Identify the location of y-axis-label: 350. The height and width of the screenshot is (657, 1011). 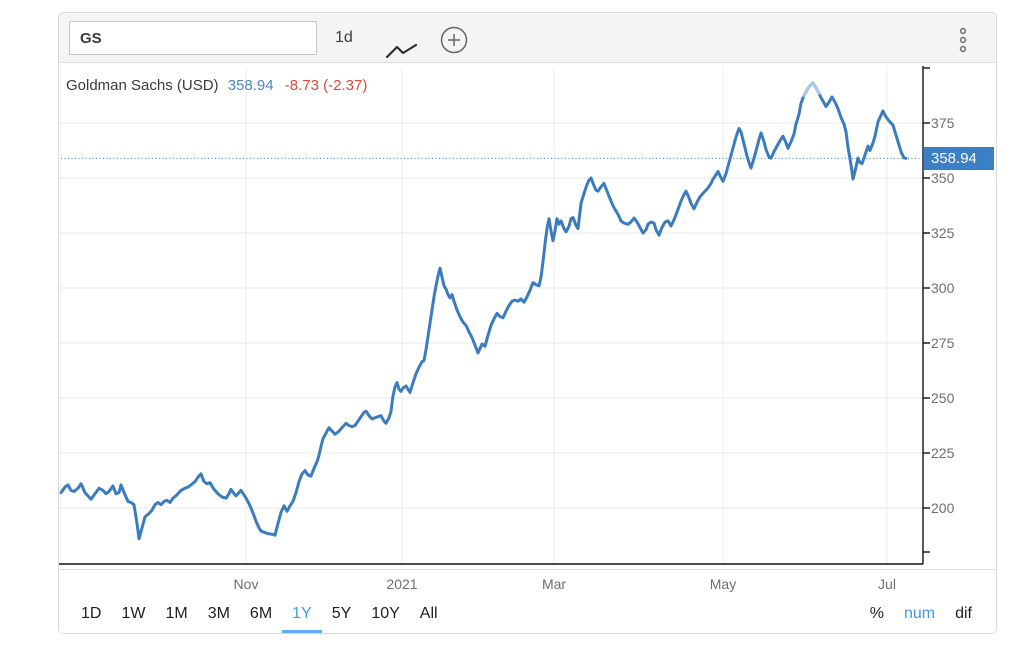
(943, 178).